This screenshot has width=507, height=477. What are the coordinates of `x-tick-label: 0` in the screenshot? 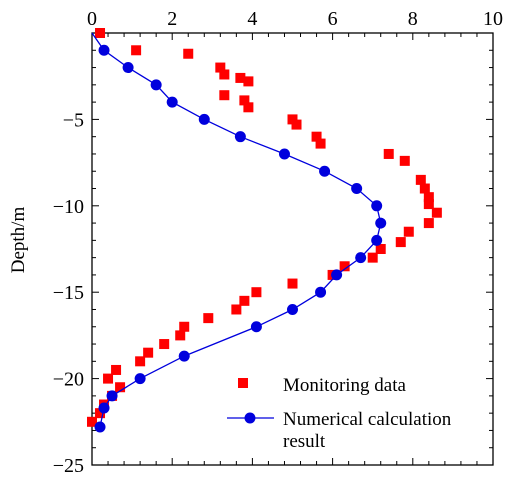 It's located at (92, 19).